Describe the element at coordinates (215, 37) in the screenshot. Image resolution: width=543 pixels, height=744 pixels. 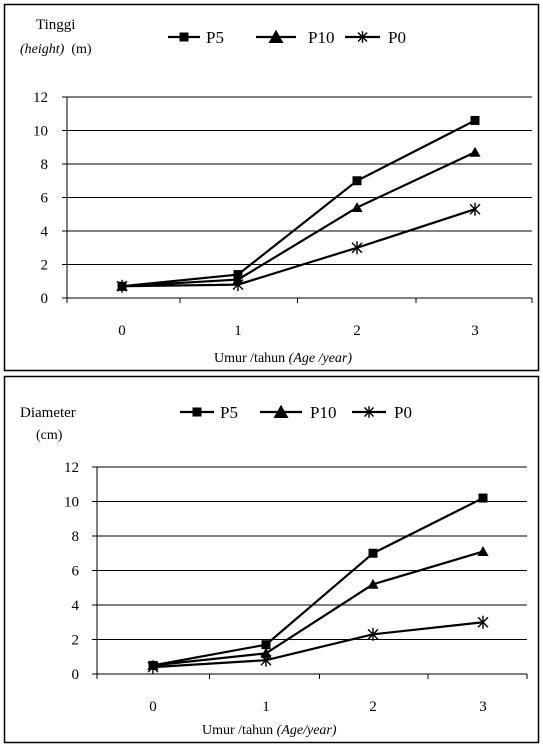
I see `height-legend-label: P5` at that location.